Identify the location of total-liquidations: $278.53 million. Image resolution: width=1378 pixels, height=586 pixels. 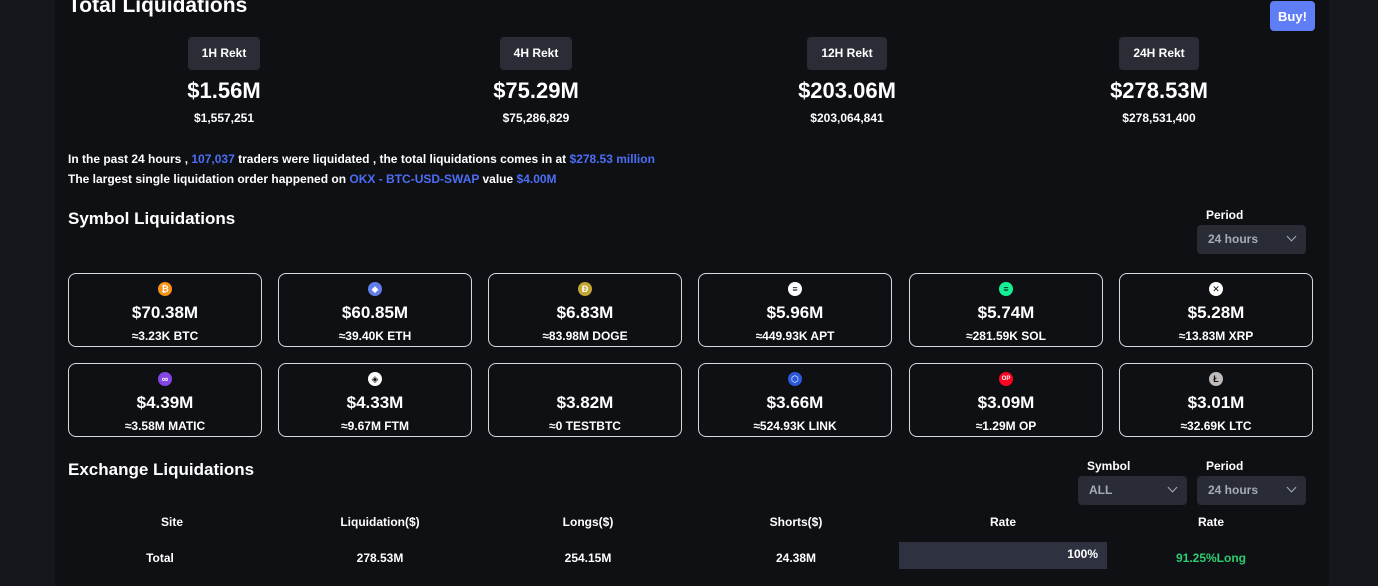
(612, 159).